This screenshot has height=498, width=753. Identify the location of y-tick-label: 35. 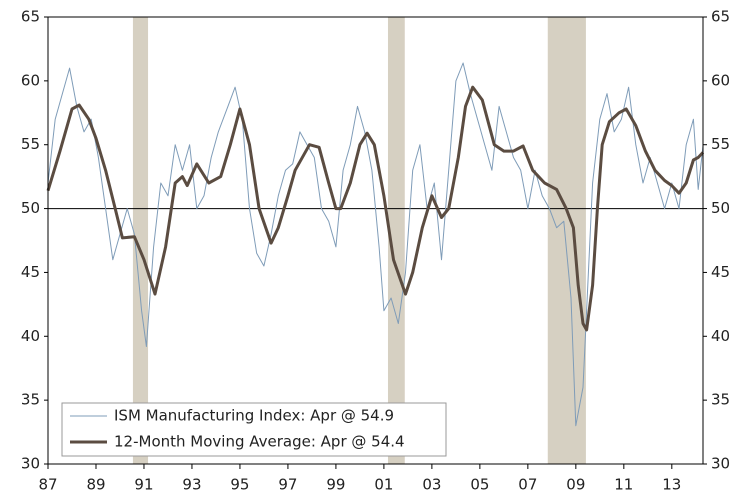
(30, 400).